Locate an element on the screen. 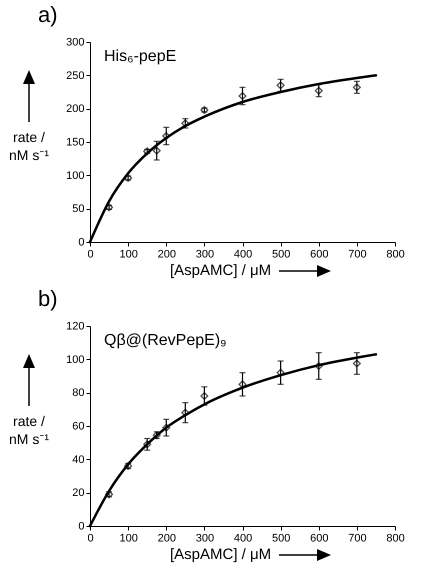 The height and width of the screenshot is (569, 424). y-tick-label: 60 is located at coordinates (78, 426).